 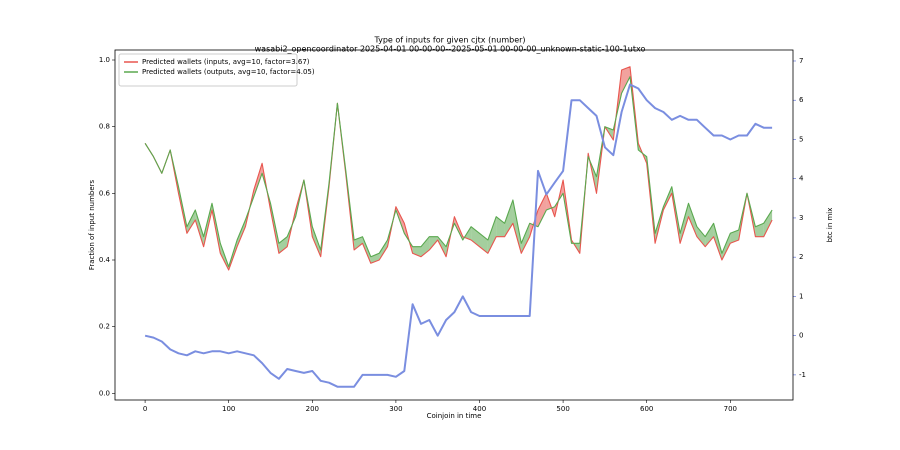 What do you see at coordinates (562, 409) in the screenshot?
I see `x-tick-label: 500` at bounding box center [562, 409].